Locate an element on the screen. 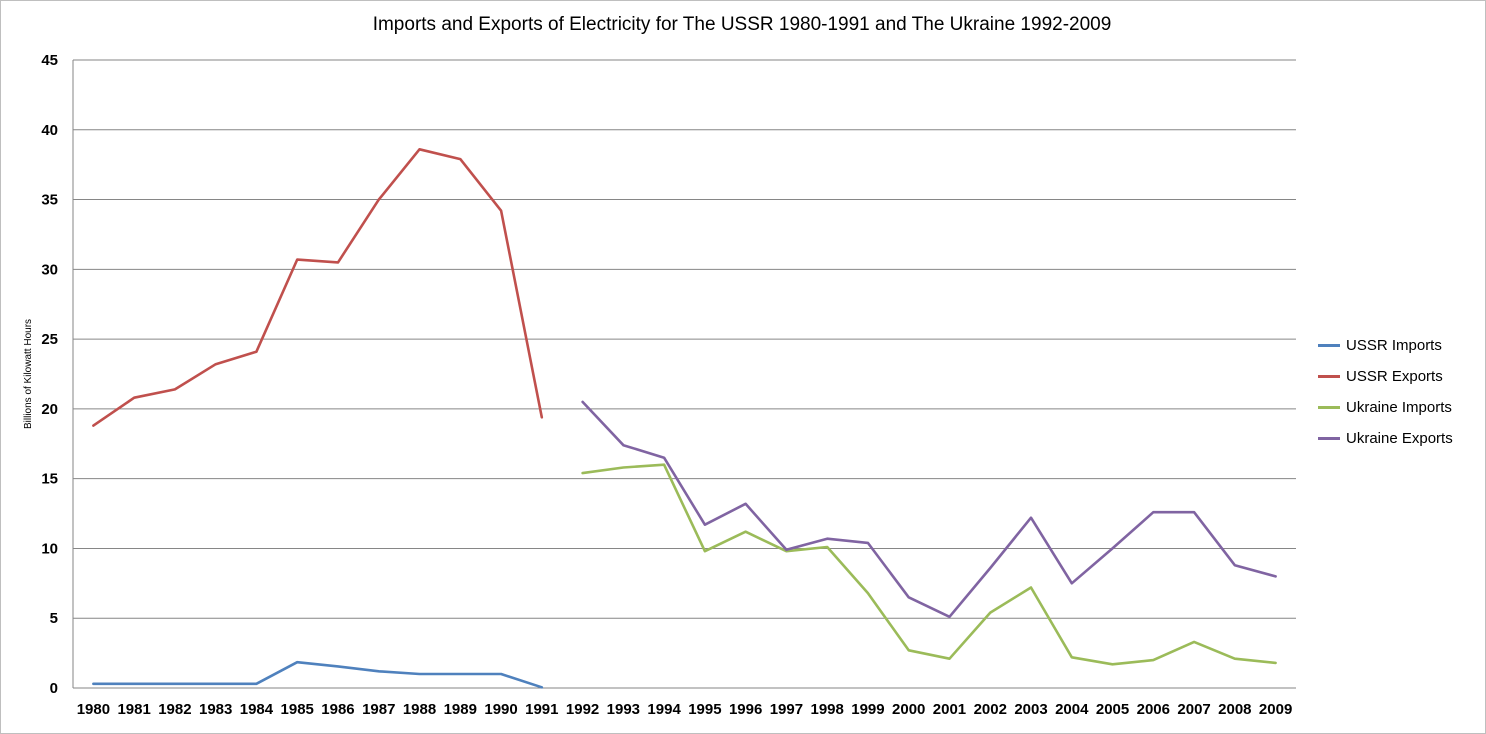  x-tick-label: 1991 is located at coordinates (541, 709).